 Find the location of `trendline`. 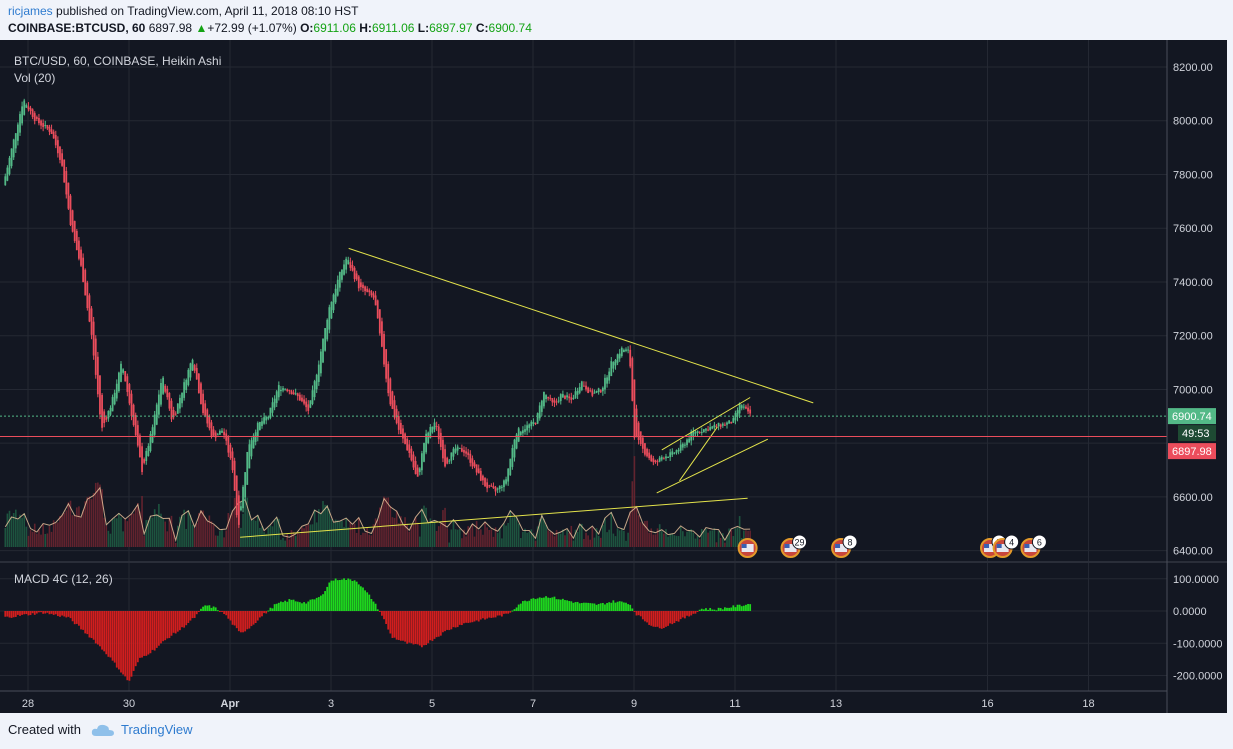

trendline is located at coordinates (494, 517).